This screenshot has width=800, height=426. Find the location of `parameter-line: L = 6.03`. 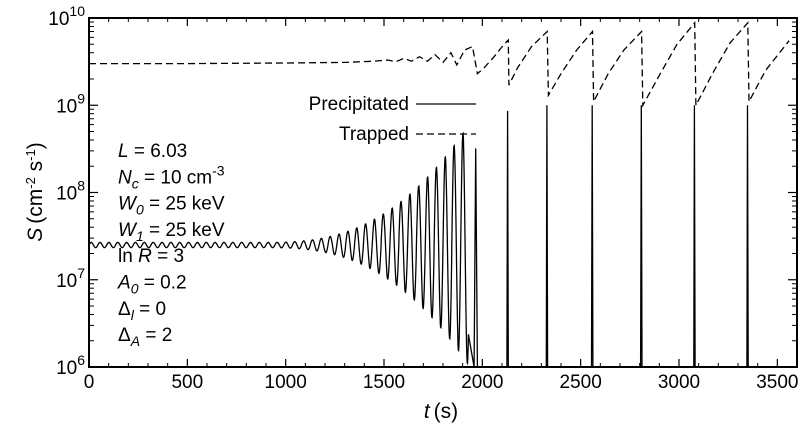

parameter-line: L = 6.03 is located at coordinates (152, 151).